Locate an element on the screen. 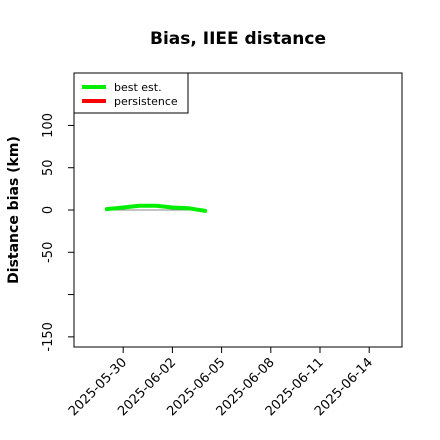  y-tick-label: 0 is located at coordinates (48, 210).